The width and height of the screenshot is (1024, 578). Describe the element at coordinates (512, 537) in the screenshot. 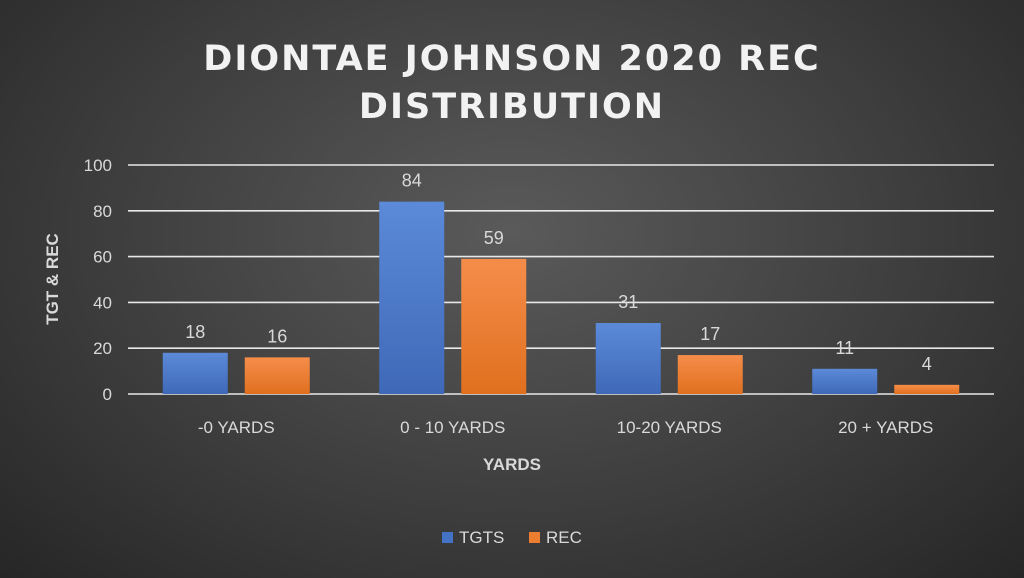

I see `legend: TGTS REC` at that location.